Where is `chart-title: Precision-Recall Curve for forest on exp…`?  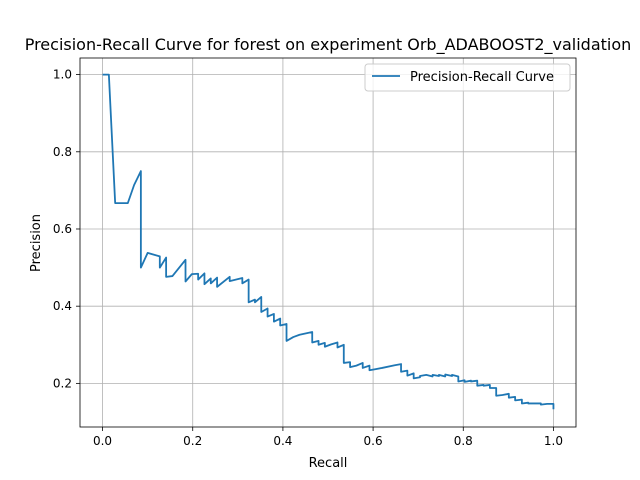 chart-title: Precision-Recall Curve for forest on exp… is located at coordinates (328, 45).